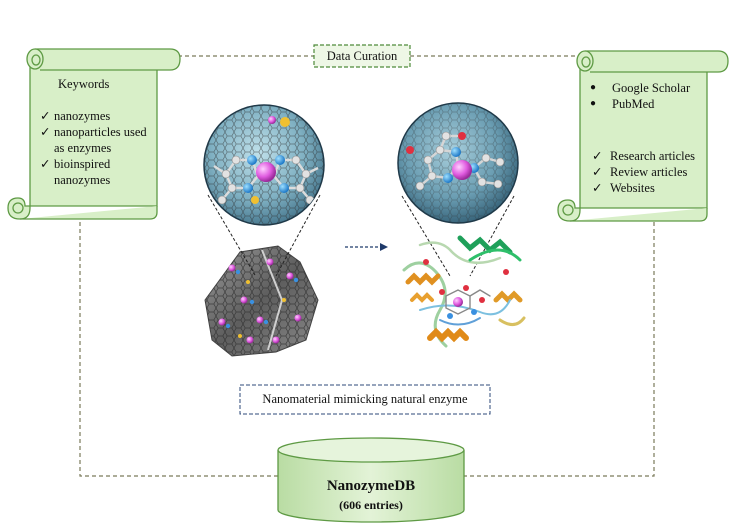 The height and width of the screenshot is (530, 732). I want to click on source-type-label: Review articles, so click(649, 172).